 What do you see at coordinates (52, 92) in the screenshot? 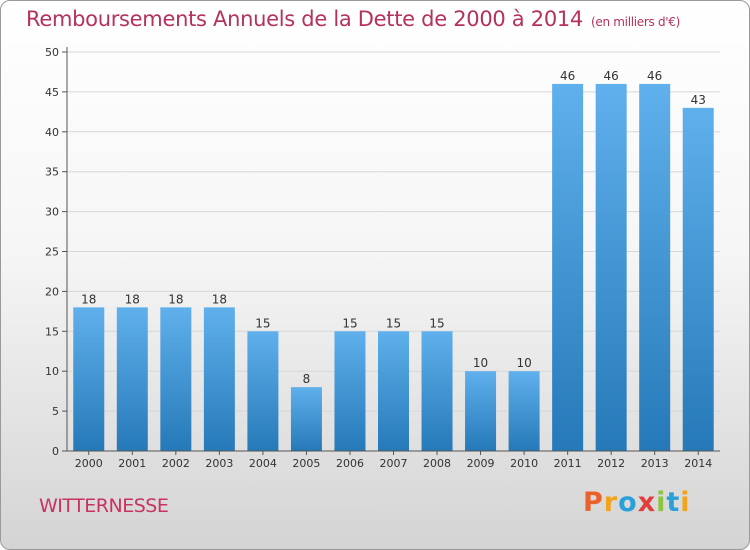
I see `y-tick-label: 45` at bounding box center [52, 92].